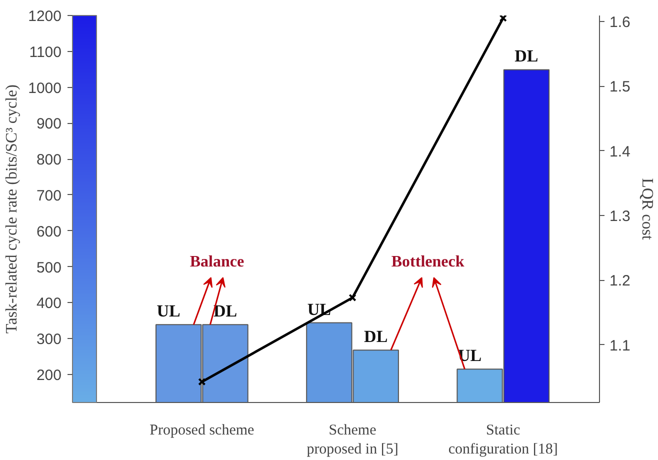  What do you see at coordinates (620, 22) in the screenshot?
I see `y2-tick-label: 1.6` at bounding box center [620, 22].